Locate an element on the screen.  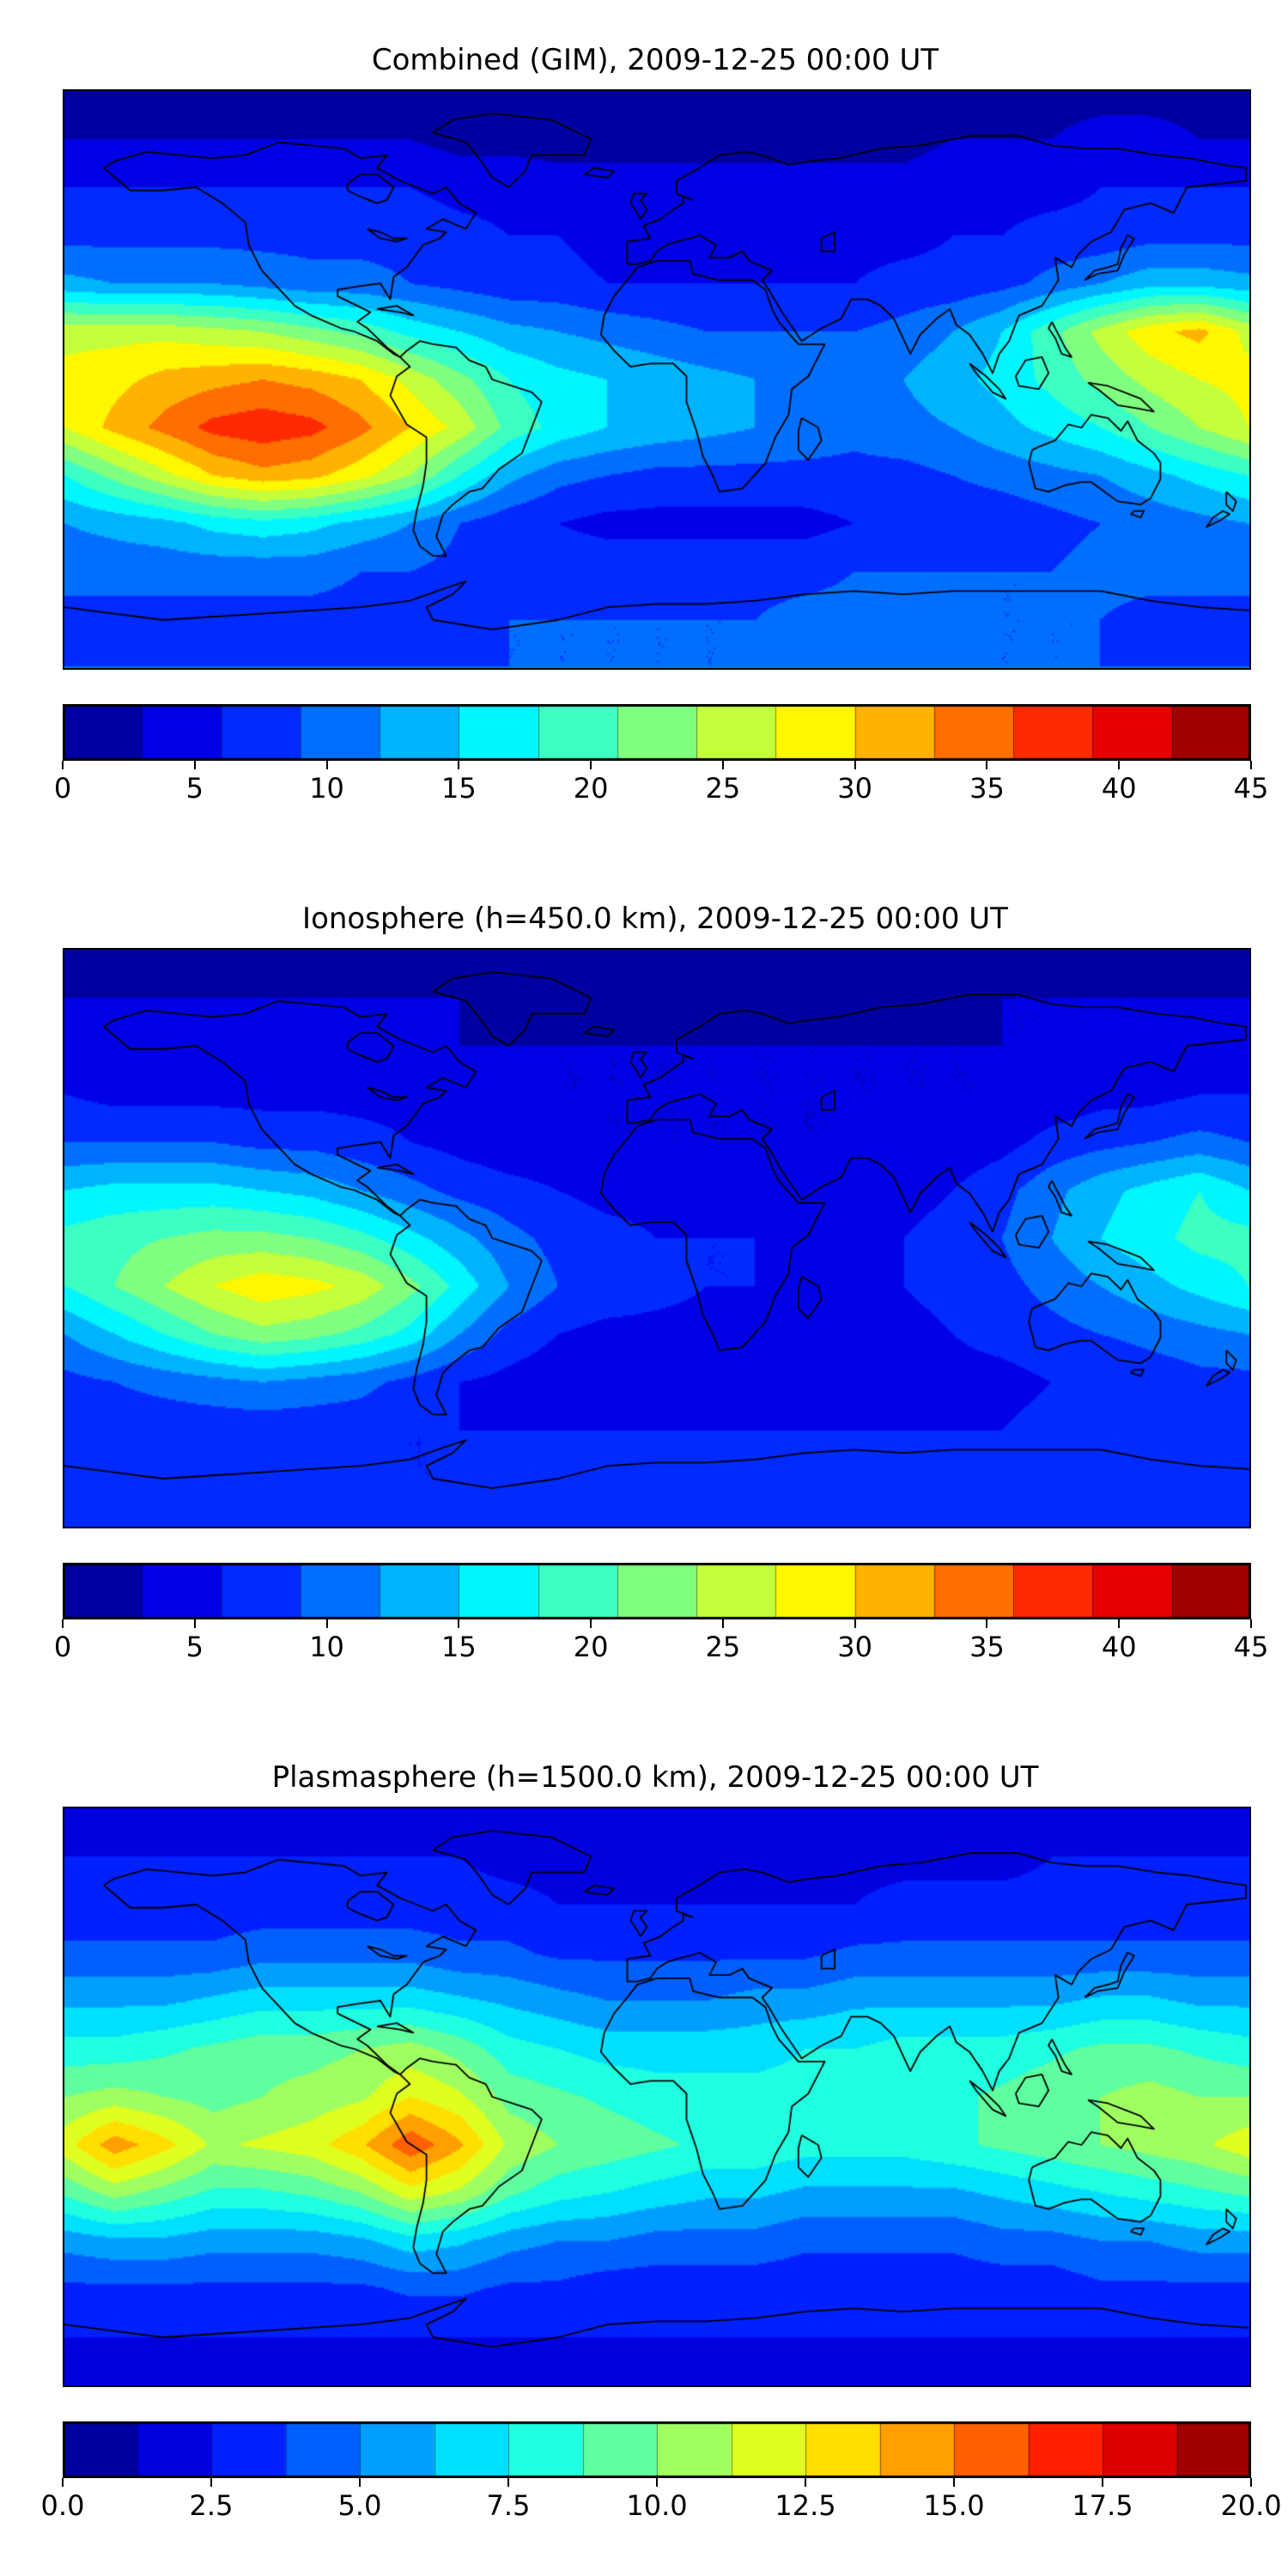
colorbar-tick-label: 7.5 is located at coordinates (508, 2506).